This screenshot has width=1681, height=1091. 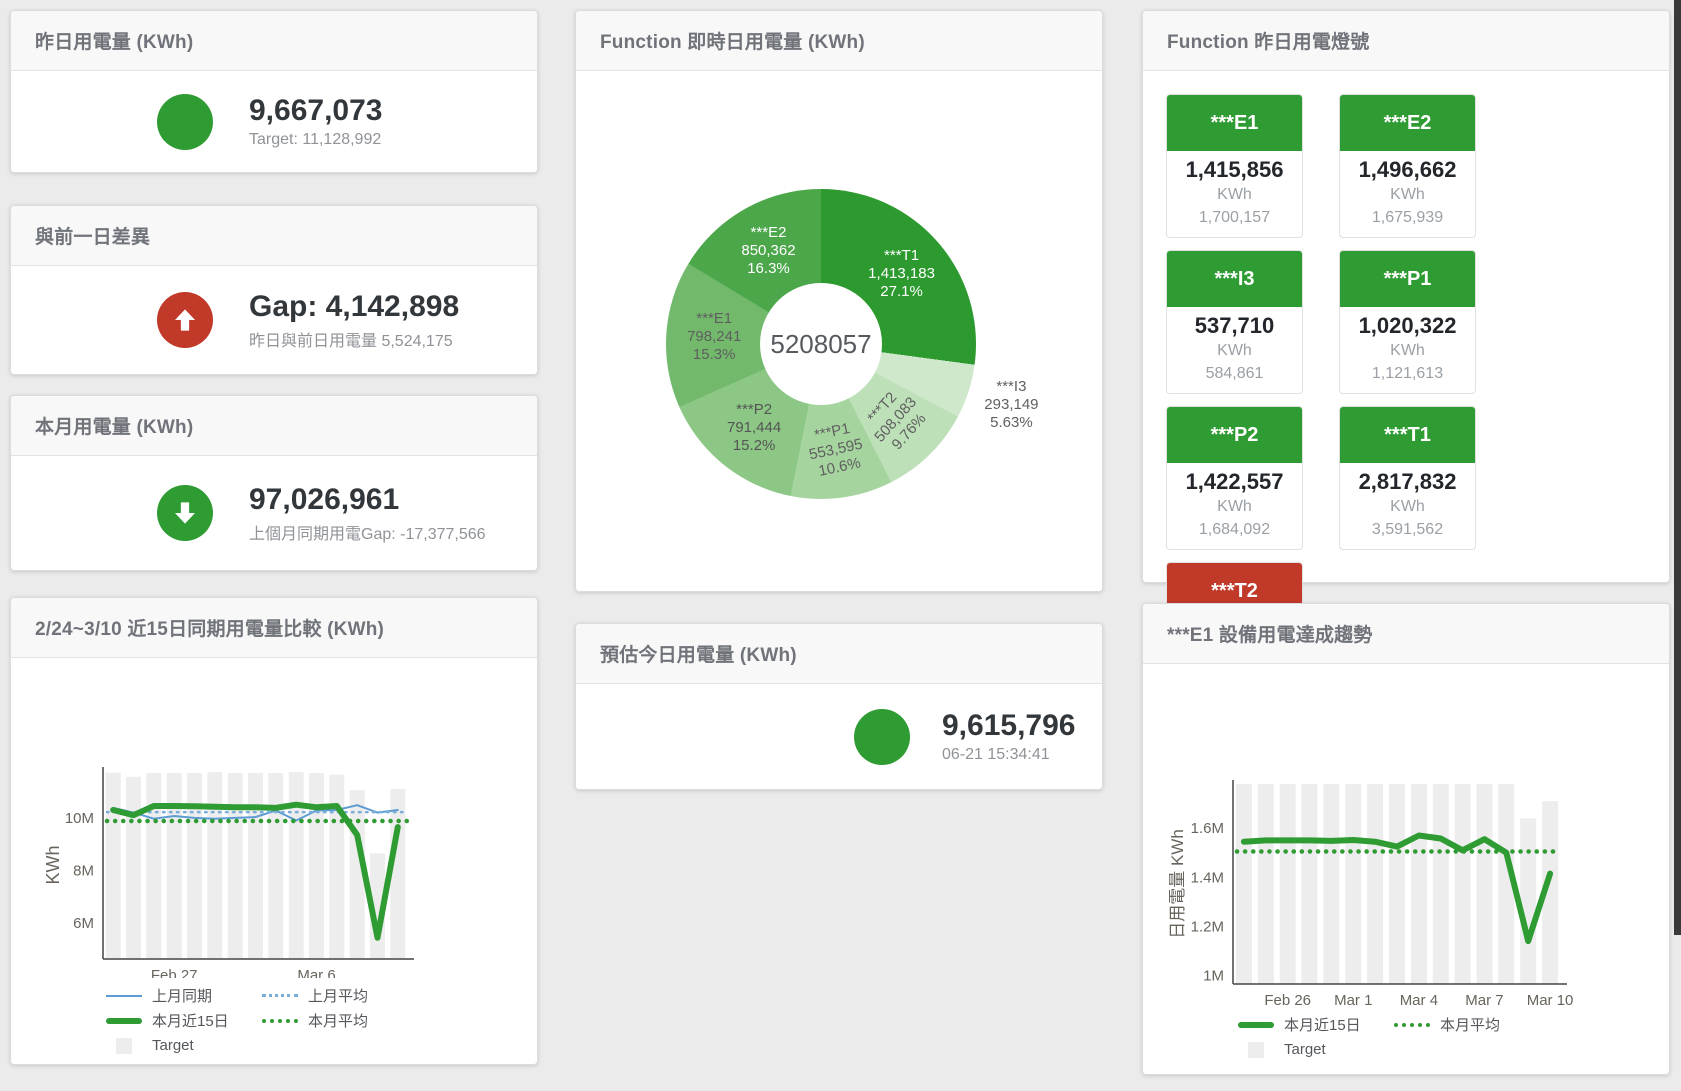 What do you see at coordinates (1287, 1000) in the screenshot?
I see `x-tick: Feb 26` at bounding box center [1287, 1000].